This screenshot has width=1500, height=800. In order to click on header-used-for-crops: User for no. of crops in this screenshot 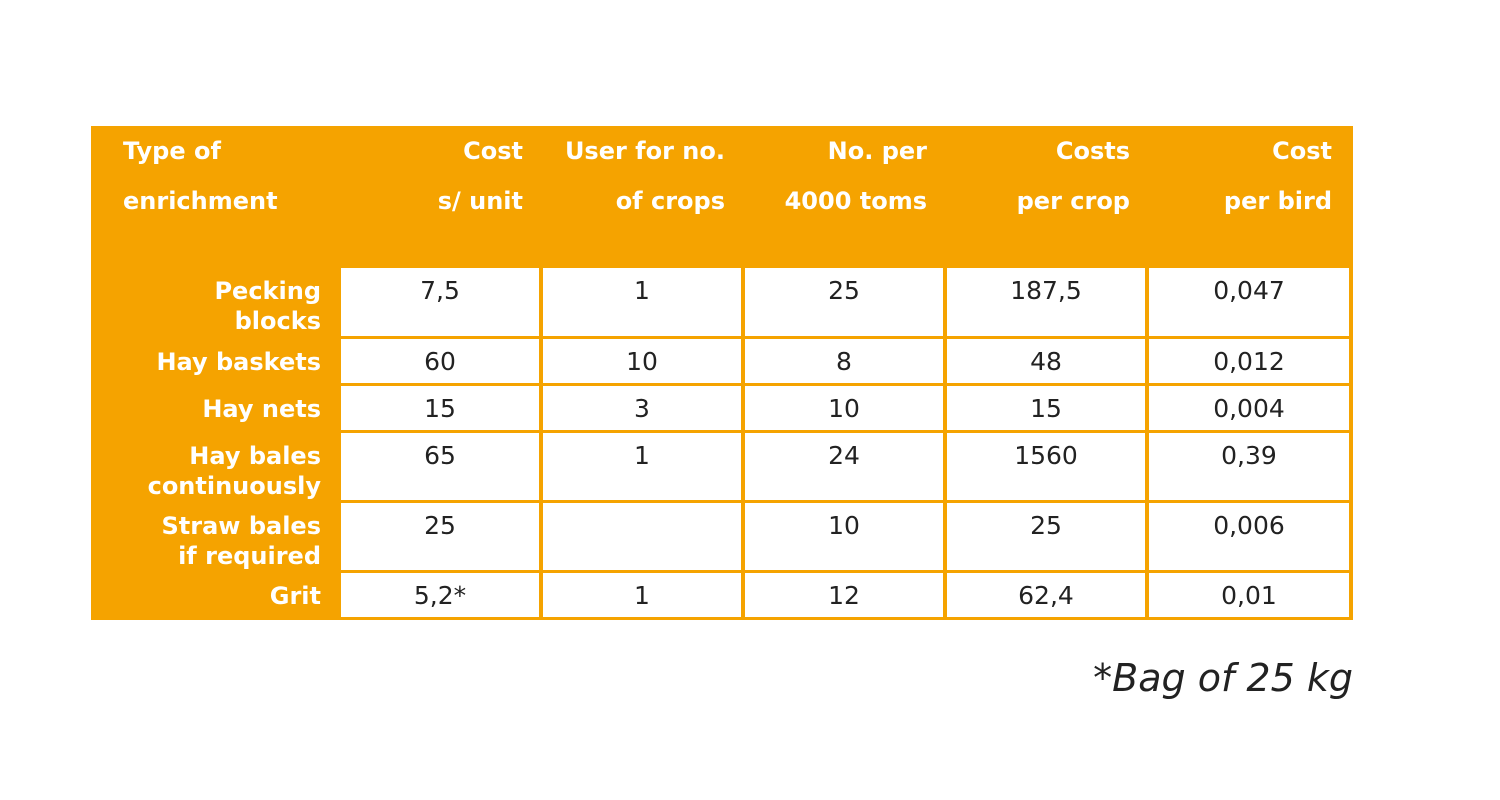, I will do `click(628, 196)`.